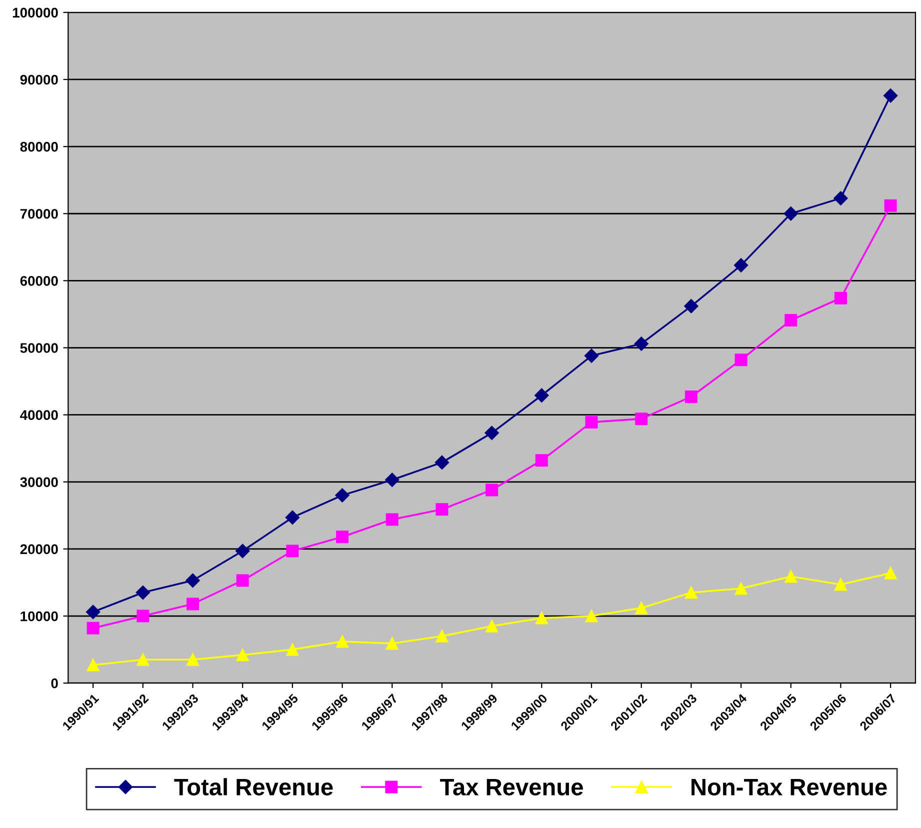 The height and width of the screenshot is (828, 921). I want to click on y-tick-label: 60000, so click(39, 281).